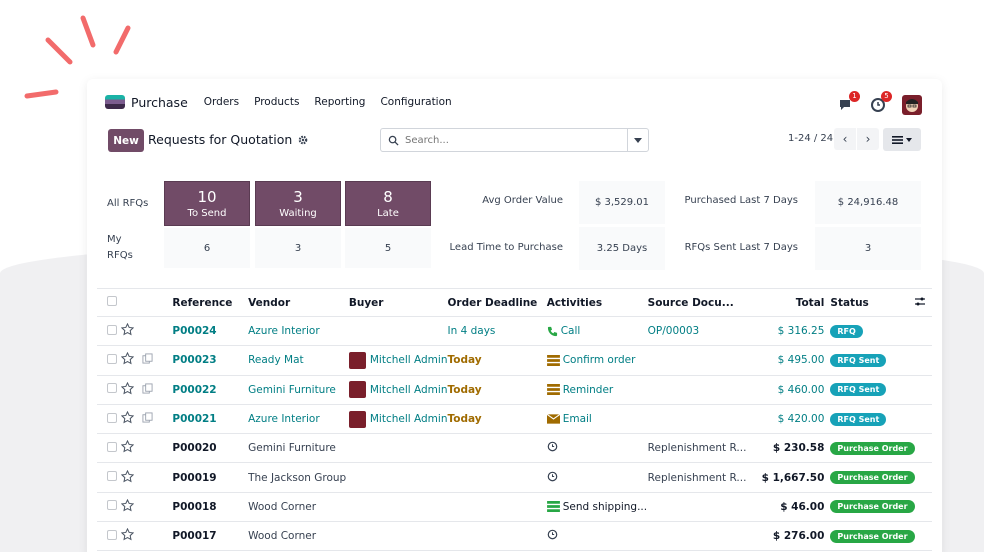 Image resolution: width=984 pixels, height=552 pixels. I want to click on pager-next-button: ›, so click(868, 139).